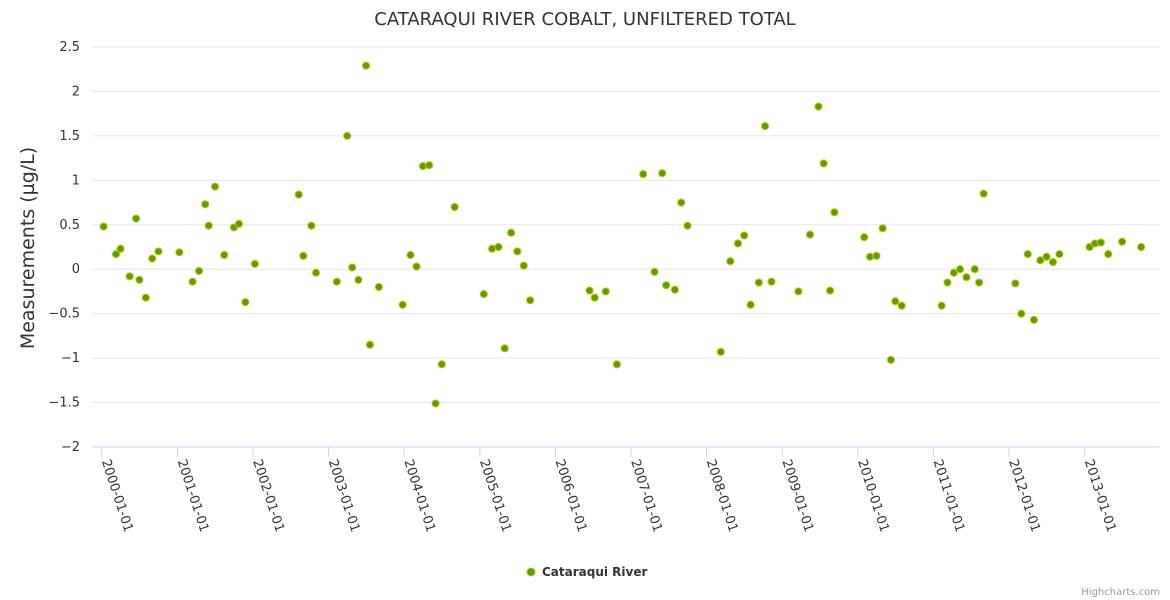 The image size is (1170, 600). I want to click on x-tick-label: 2000-01-01, so click(117, 496).